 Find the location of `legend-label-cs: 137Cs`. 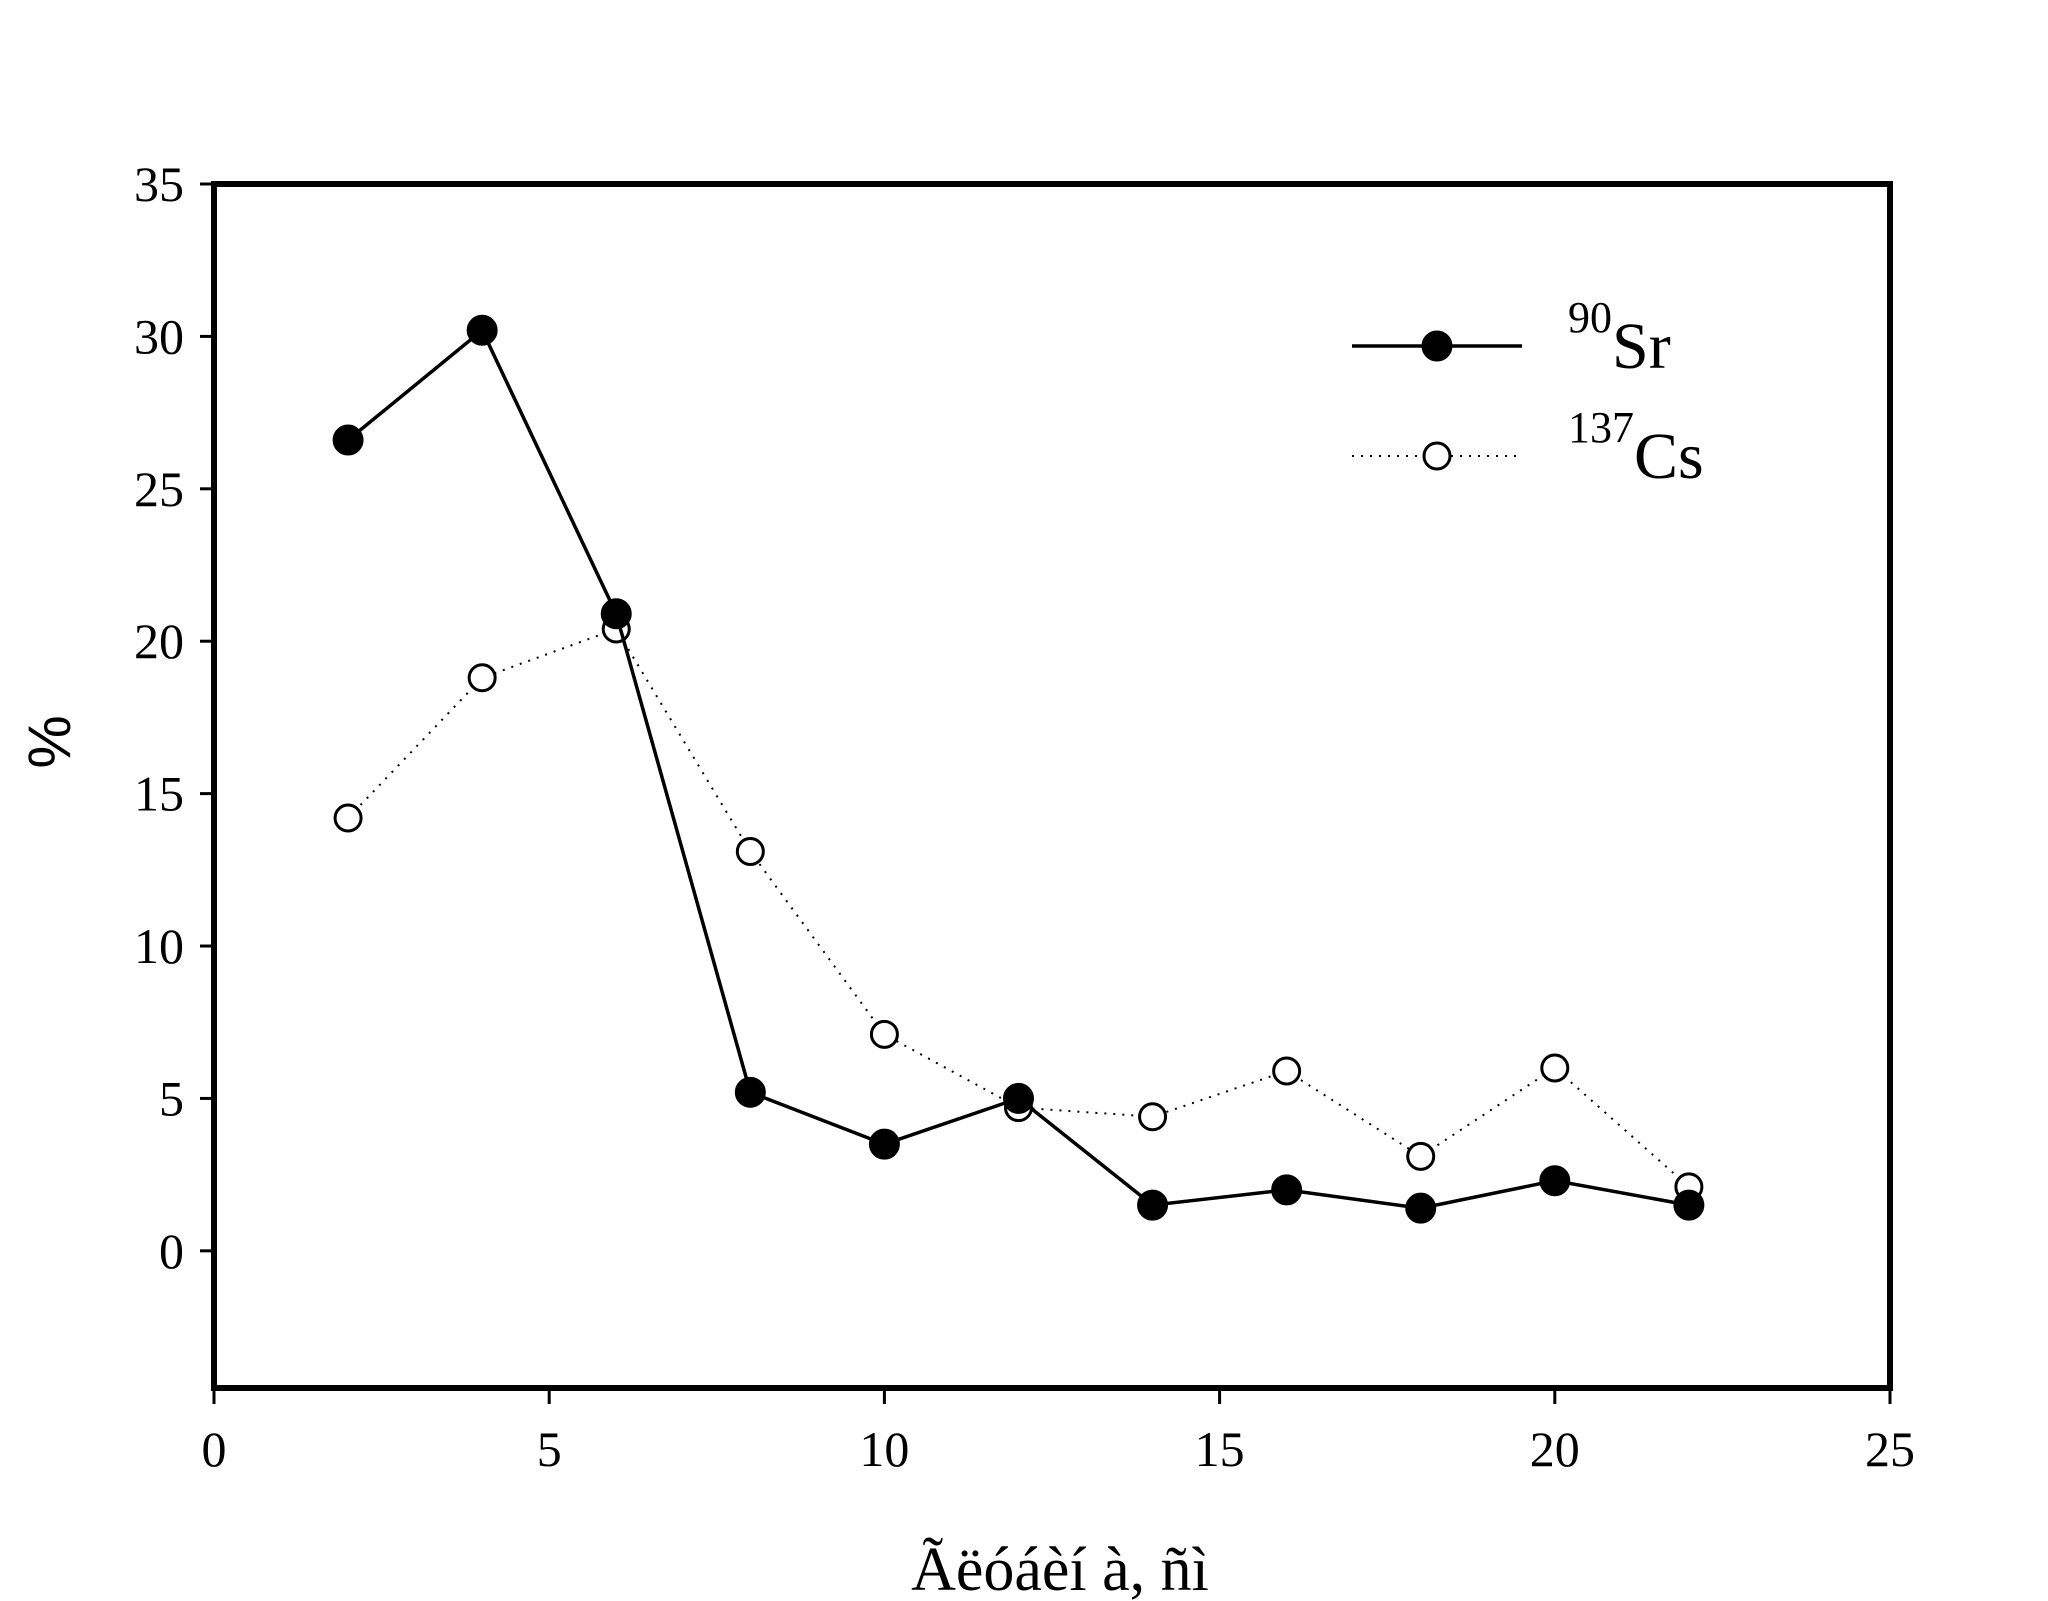

legend-label-cs: 137Cs is located at coordinates (1636, 448).